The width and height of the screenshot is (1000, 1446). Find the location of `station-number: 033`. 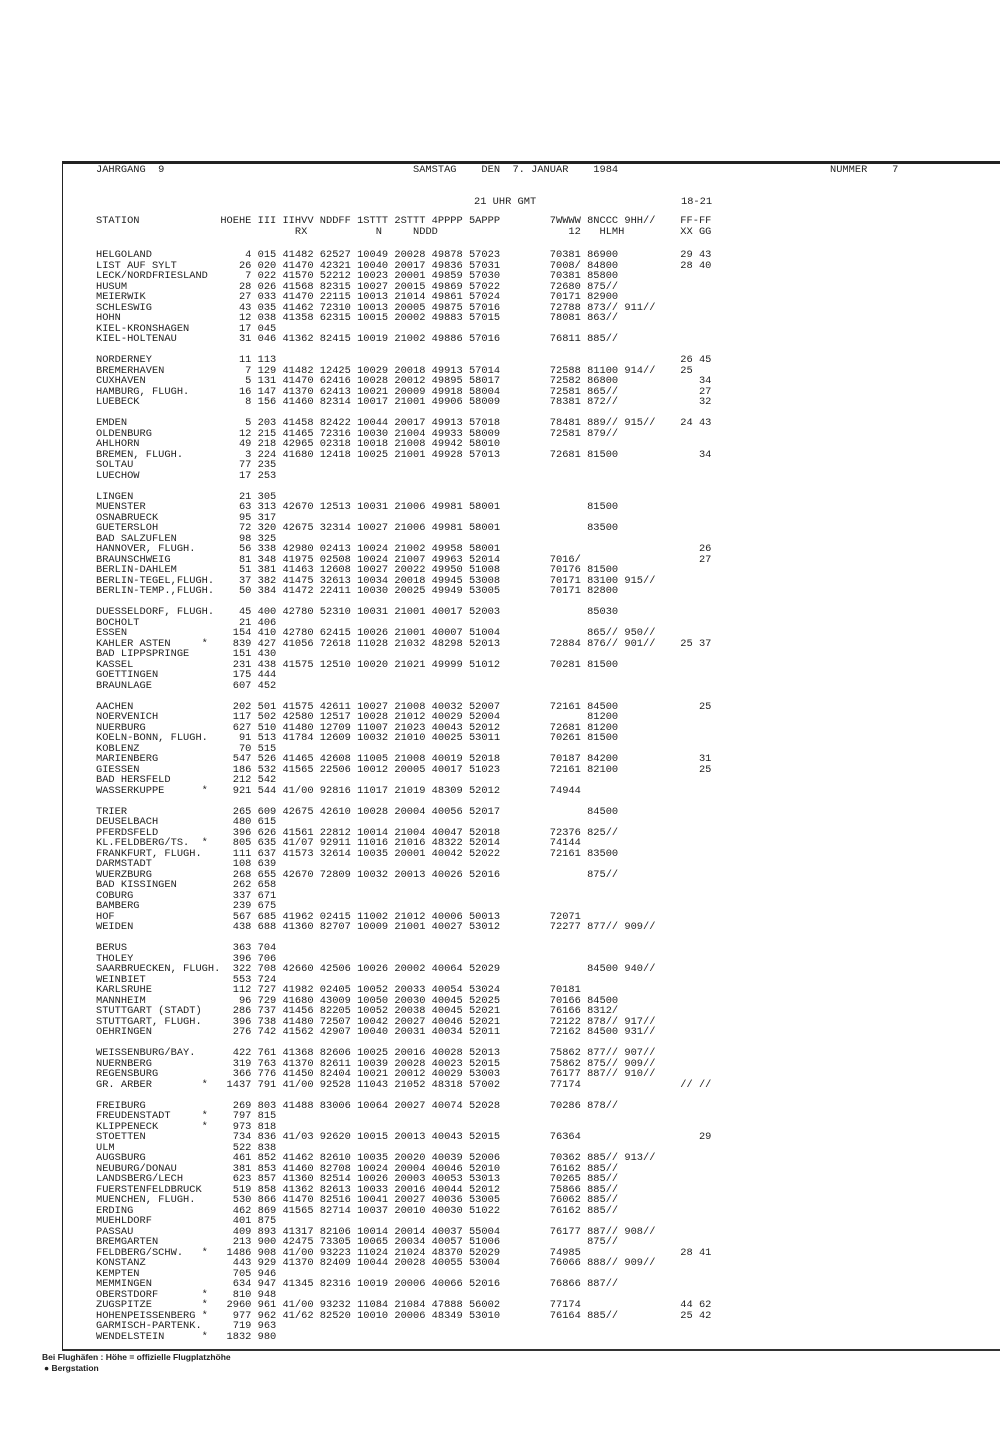

station-number: 033 is located at coordinates (267, 297).